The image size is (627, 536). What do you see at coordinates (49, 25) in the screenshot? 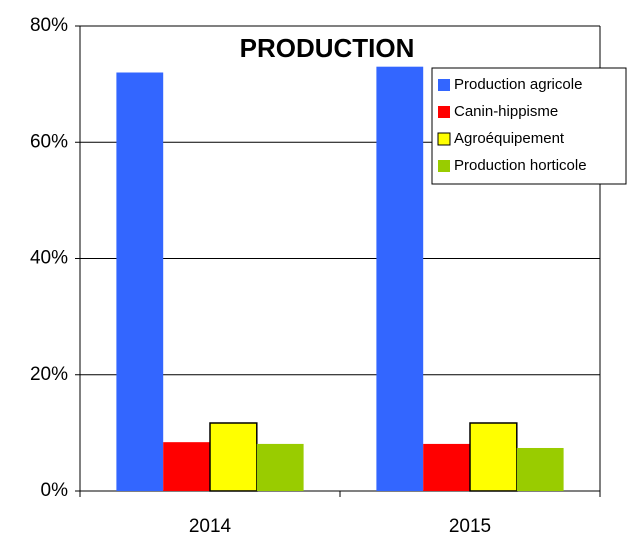
I see `y-tick-label: 80%` at bounding box center [49, 25].